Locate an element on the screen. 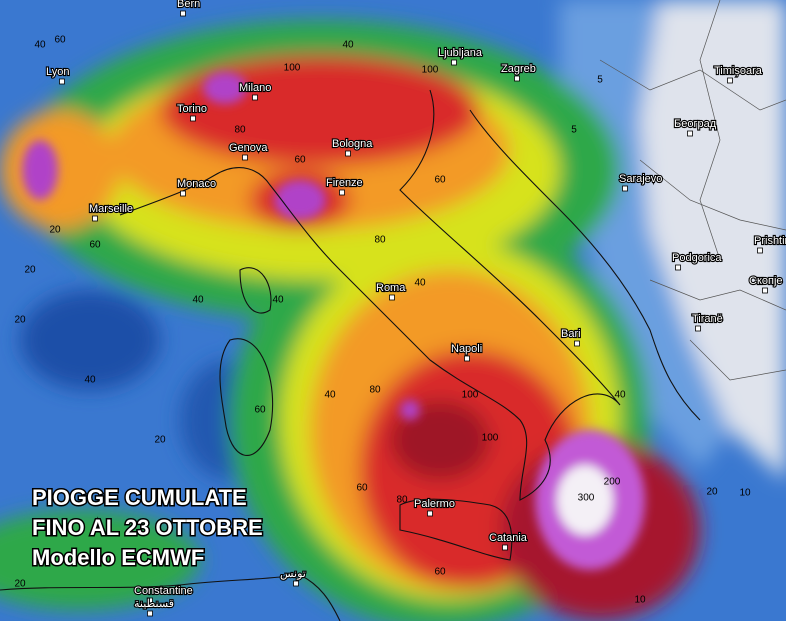 Image resolution: width=786 pixels, height=621 pixels. contour-label: 200 is located at coordinates (612, 482).